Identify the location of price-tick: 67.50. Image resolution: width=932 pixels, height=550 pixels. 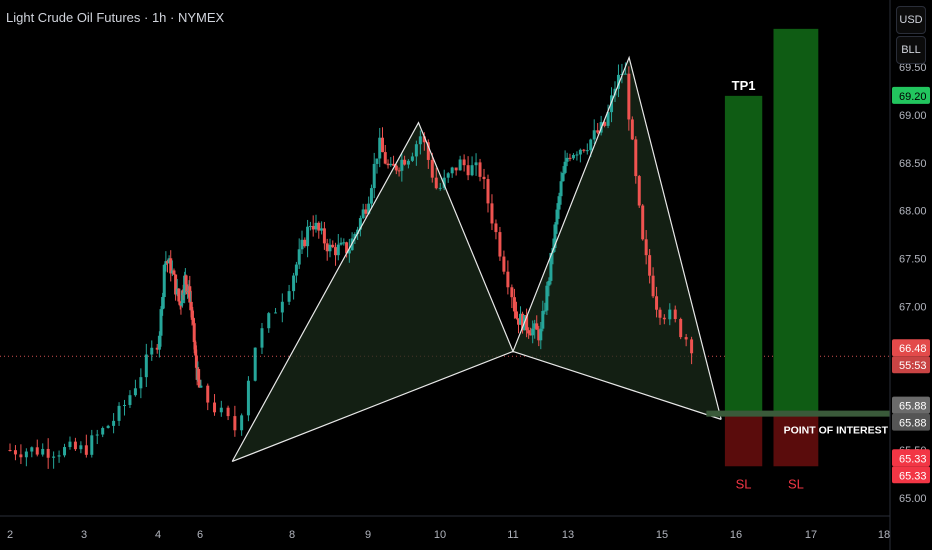
(913, 260).